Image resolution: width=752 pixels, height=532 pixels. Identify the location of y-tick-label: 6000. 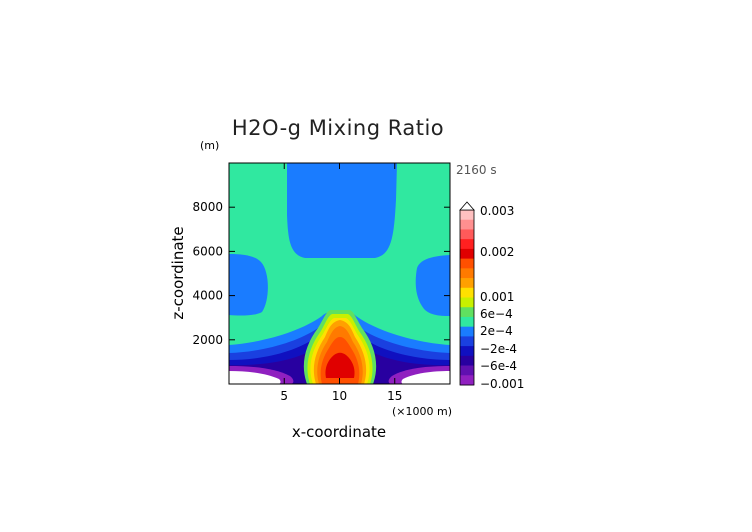
(207, 251).